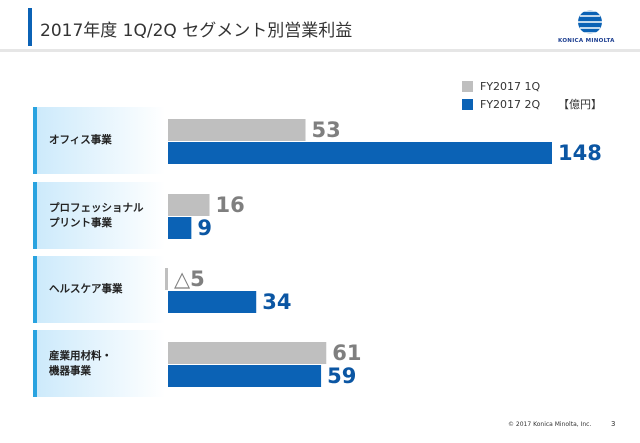 This screenshot has width=640, height=443. I want to click on value-label: 59, so click(341, 376).